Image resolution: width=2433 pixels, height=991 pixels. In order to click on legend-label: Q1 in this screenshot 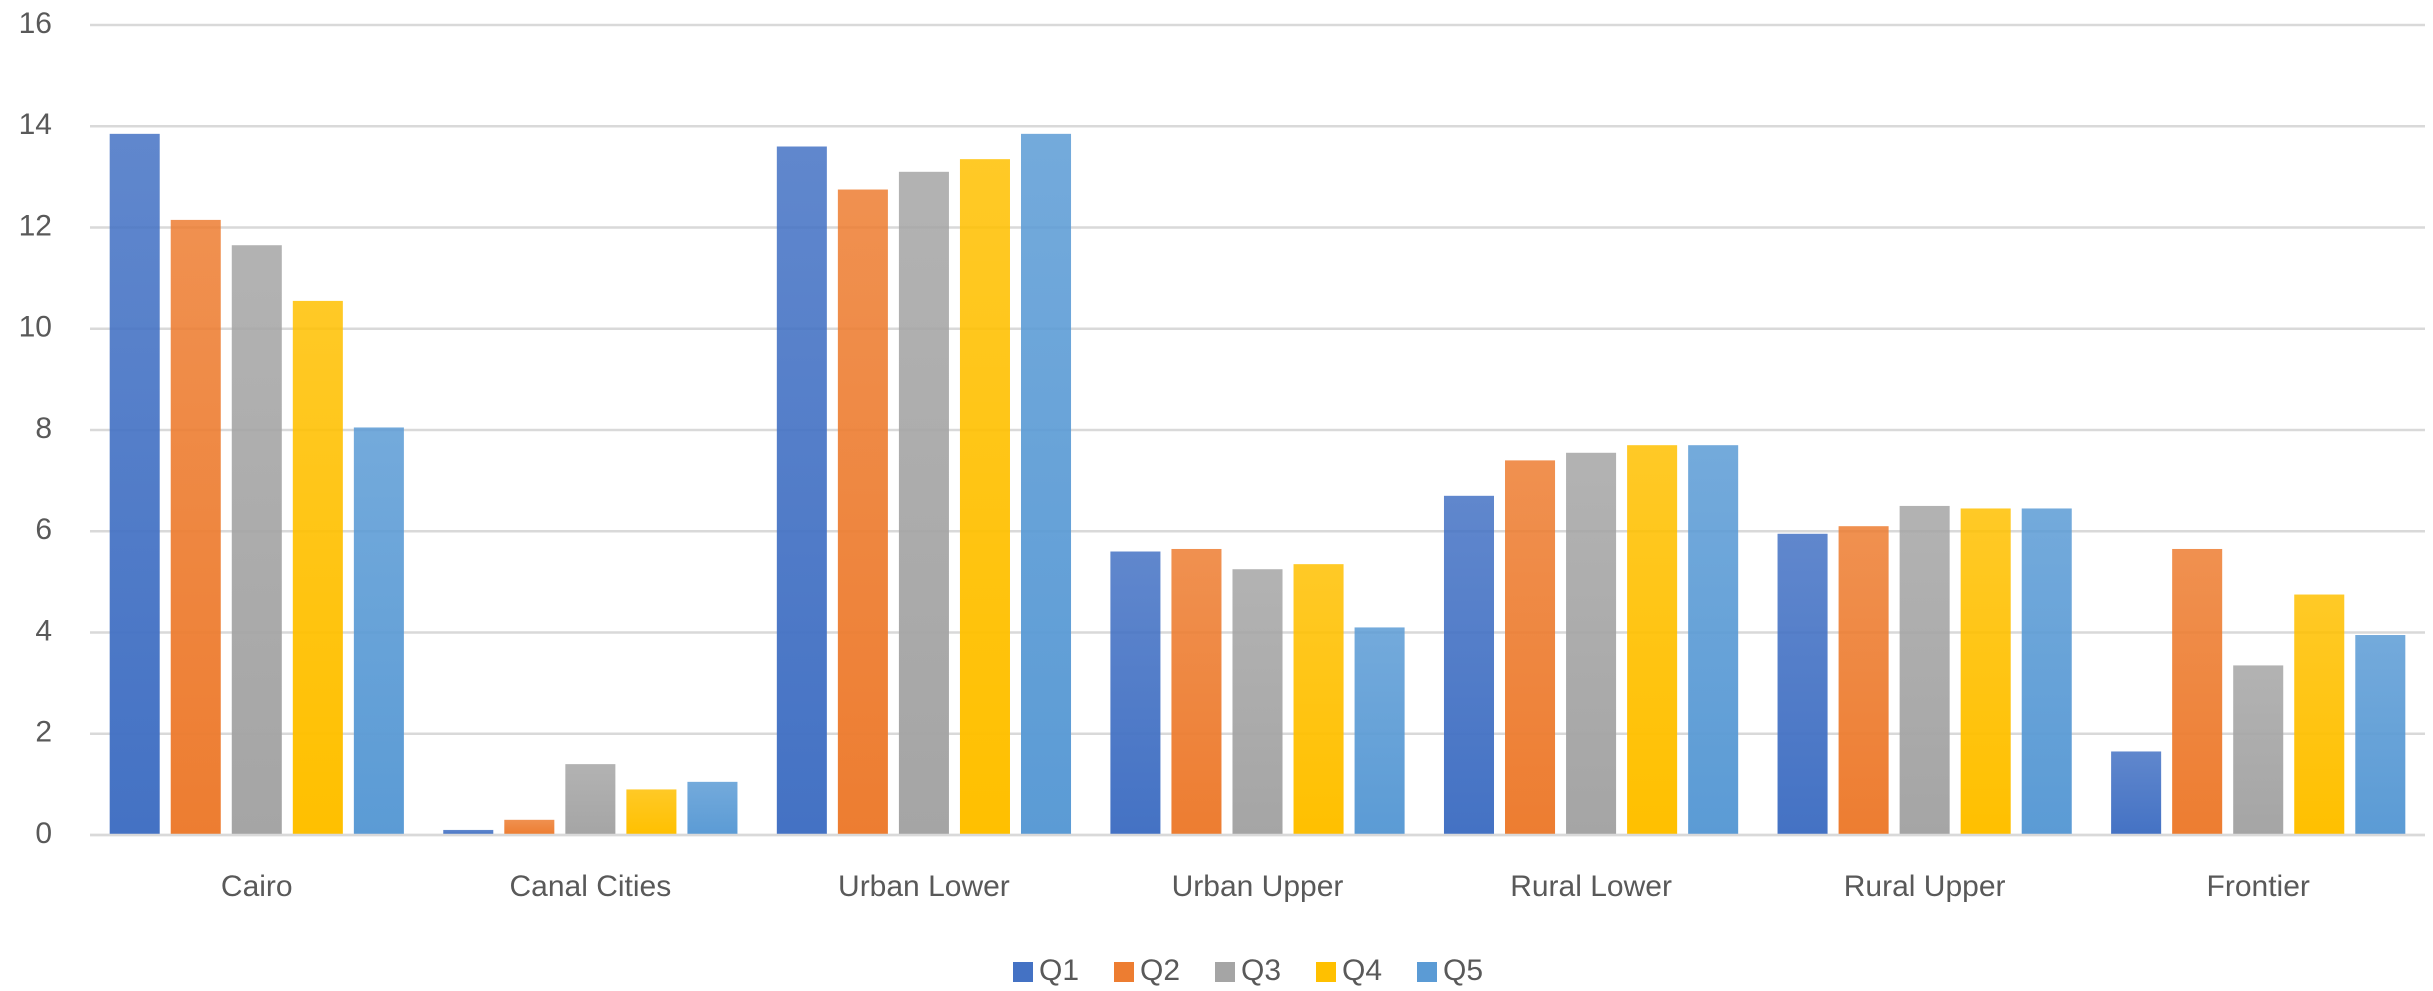, I will do `click(1059, 970)`.